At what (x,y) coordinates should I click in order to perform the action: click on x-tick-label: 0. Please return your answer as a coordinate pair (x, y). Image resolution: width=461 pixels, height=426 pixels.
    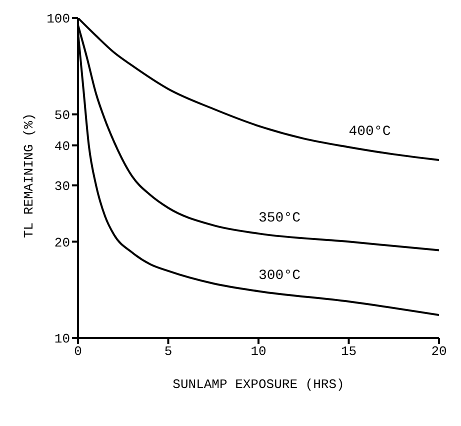
    Looking at the image, I should click on (78, 352).